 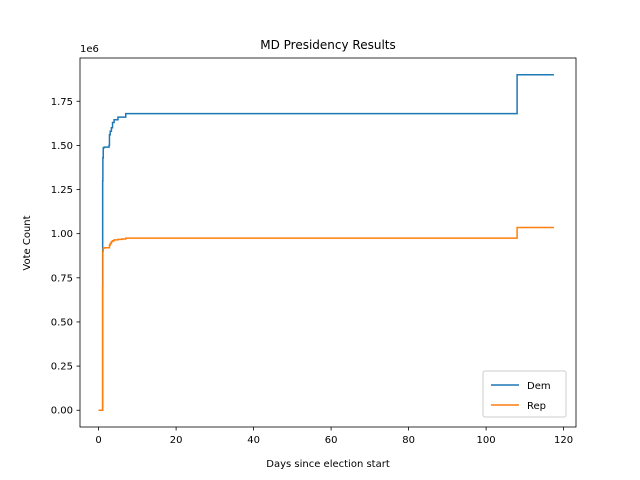 What do you see at coordinates (176, 440) in the screenshot?
I see `x-tick-label: 20` at bounding box center [176, 440].